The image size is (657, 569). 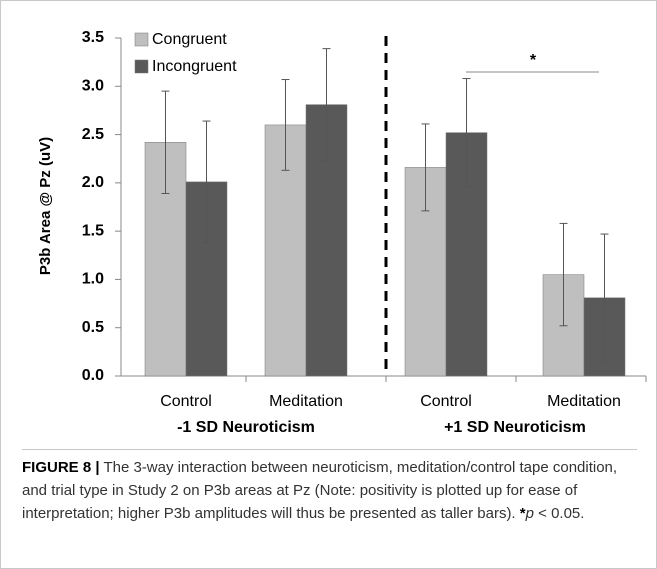 What do you see at coordinates (533, 60) in the screenshot?
I see `annotation: *` at bounding box center [533, 60].